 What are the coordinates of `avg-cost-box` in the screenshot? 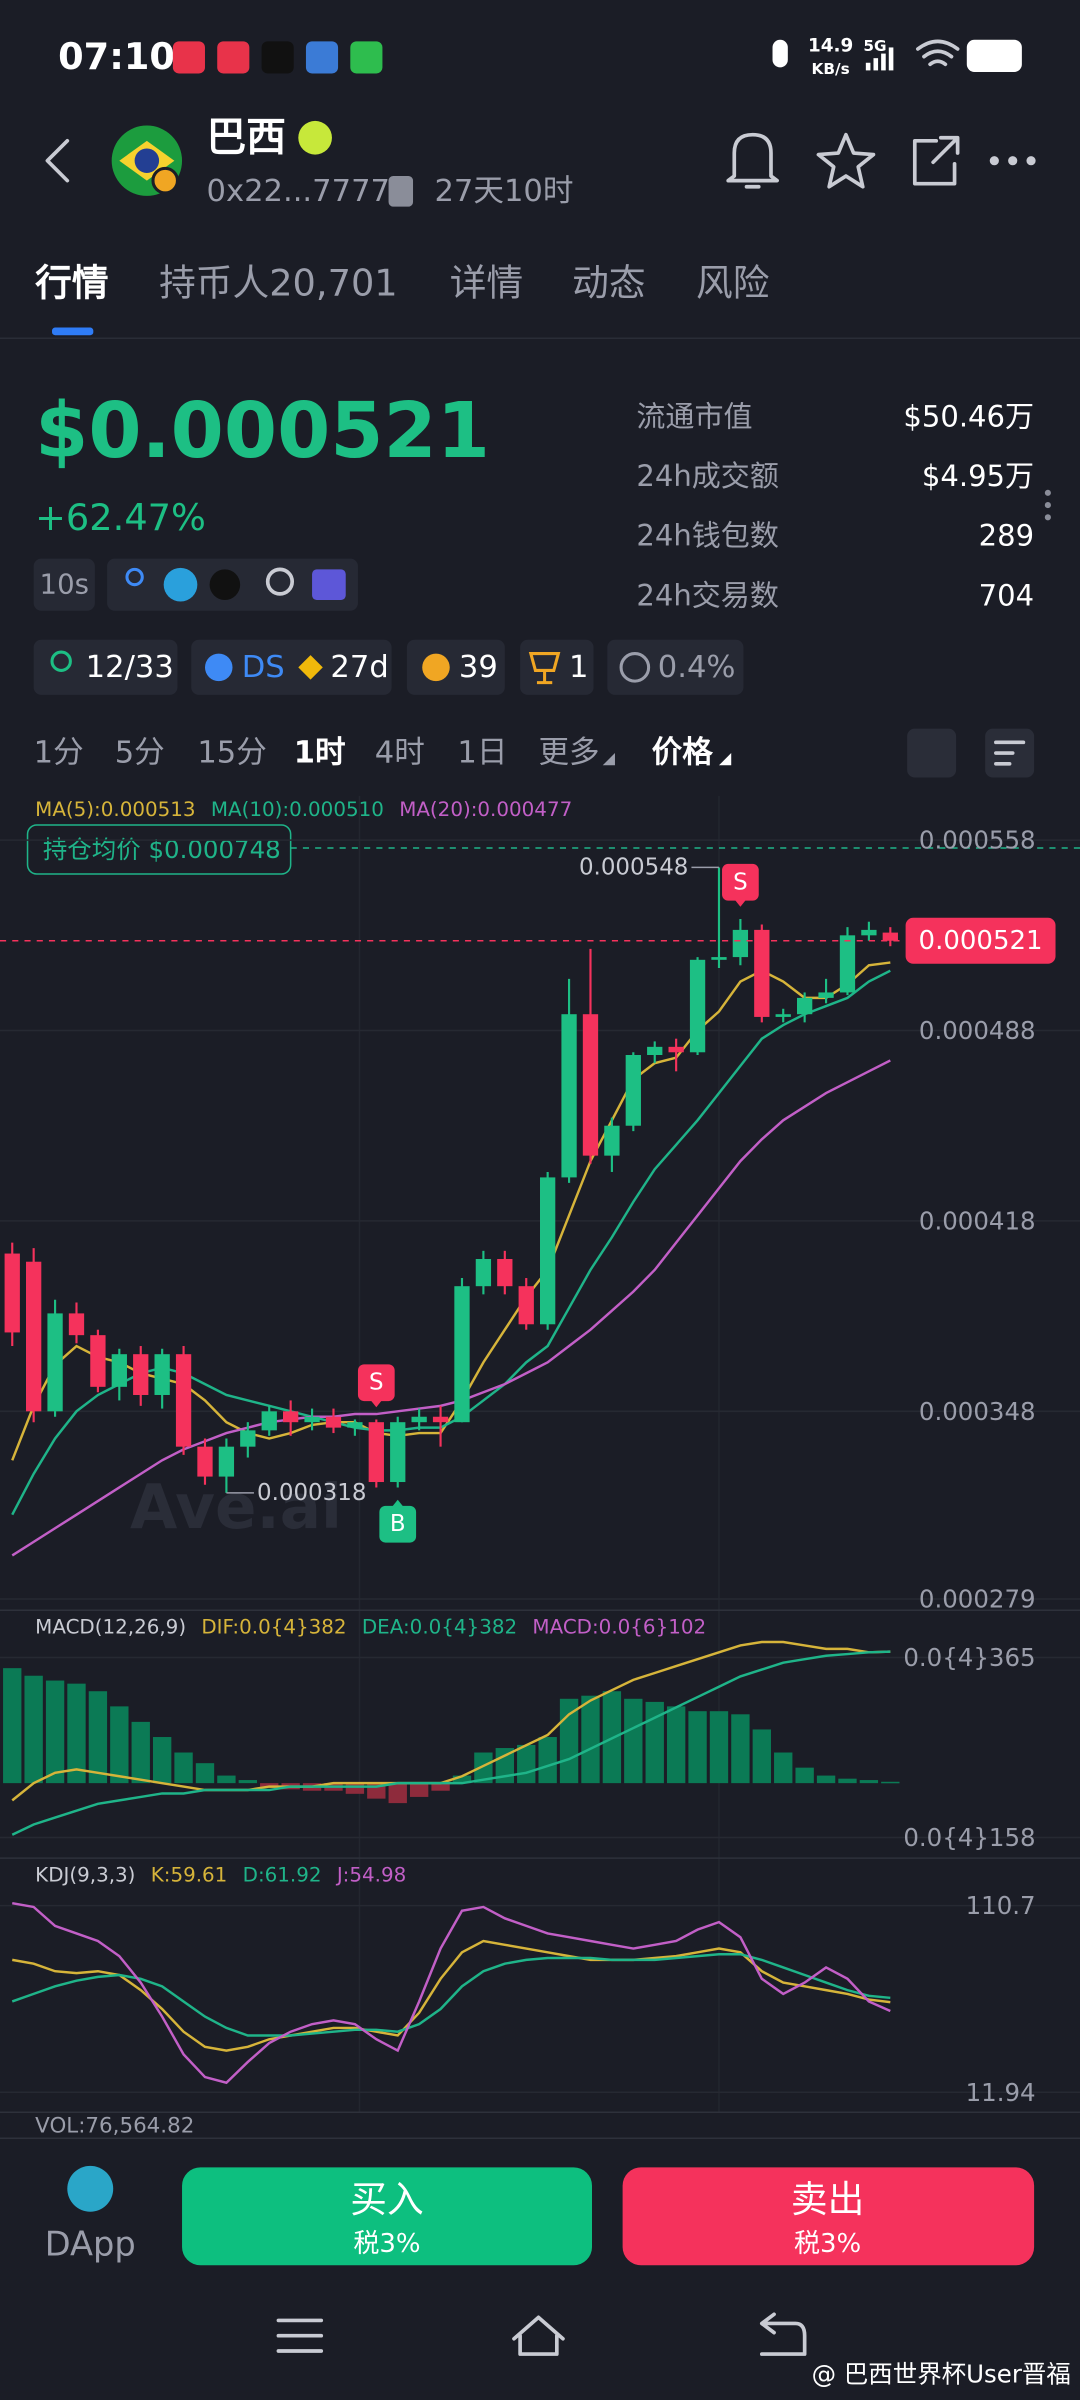 It's located at (159, 849).